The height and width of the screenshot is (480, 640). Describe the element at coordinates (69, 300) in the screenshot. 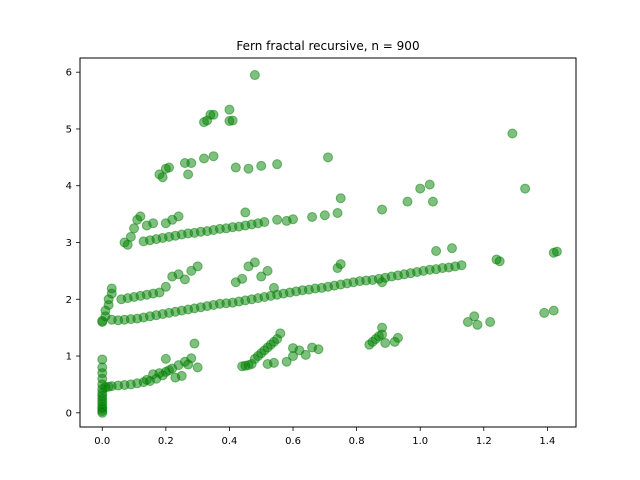

I see `y-tick-label: 2` at that location.